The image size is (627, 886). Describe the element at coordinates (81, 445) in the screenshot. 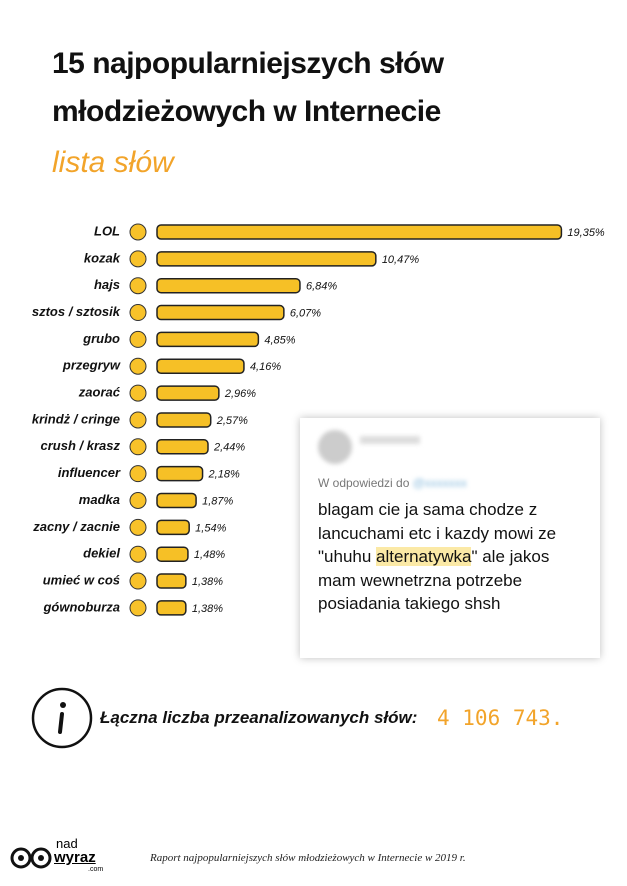

I see `category-label: crush / krasz` at that location.